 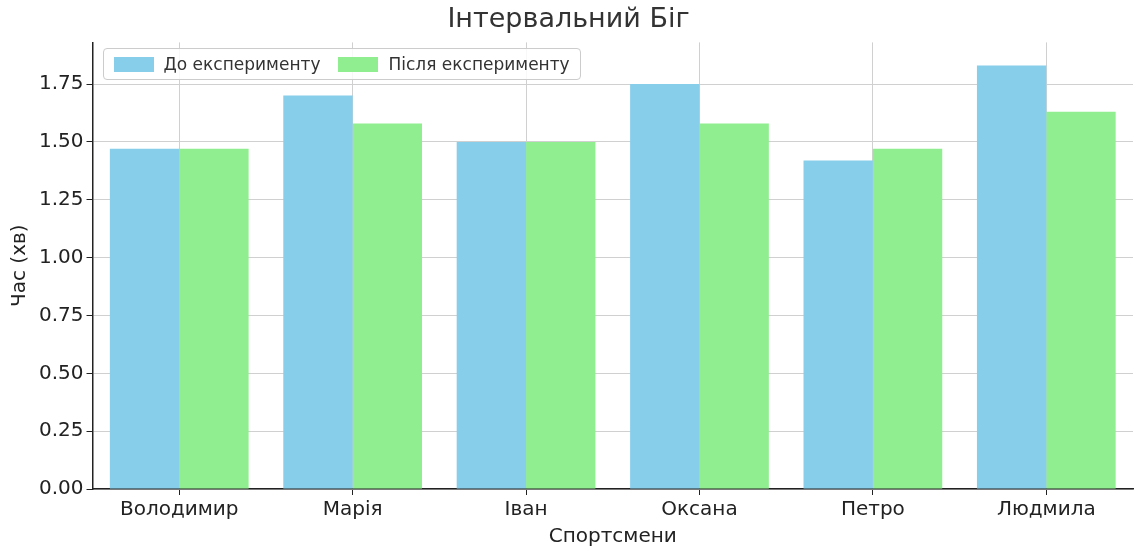 What do you see at coordinates (526, 508) in the screenshot?
I see `x-tick-label: Іван` at bounding box center [526, 508].